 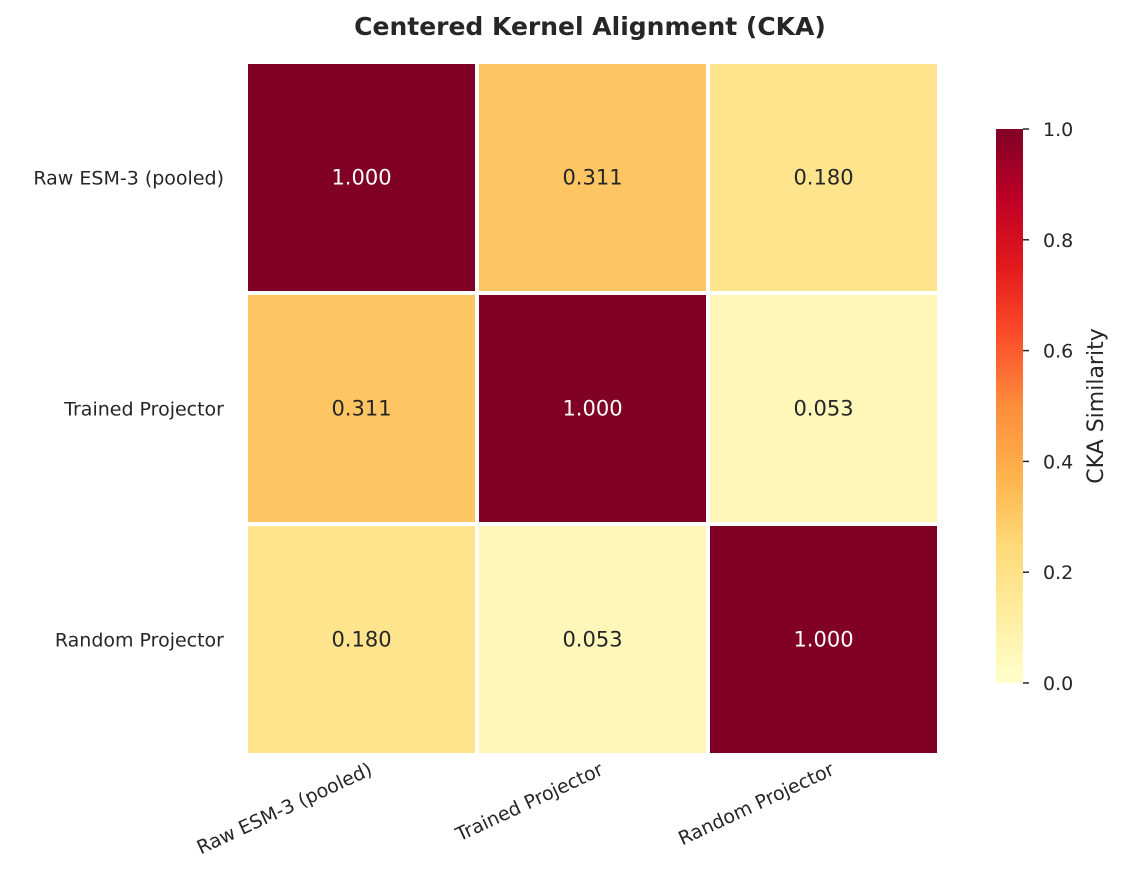 What do you see at coordinates (1058, 241) in the screenshot?
I see `colorbar-tick-label: 0.8` at bounding box center [1058, 241].